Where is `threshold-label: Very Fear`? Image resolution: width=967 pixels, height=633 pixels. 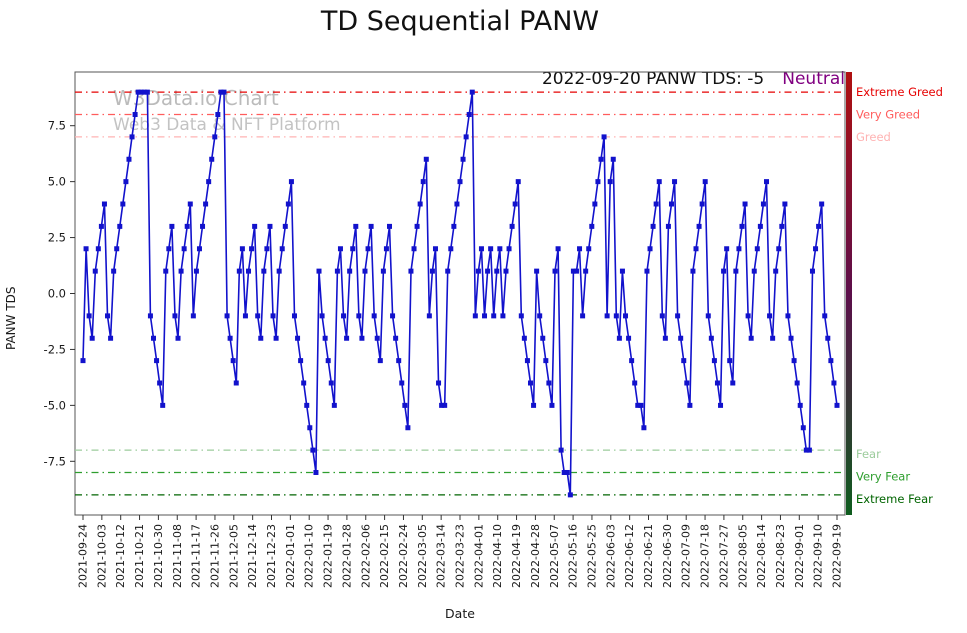
threshold-label: Very Fear is located at coordinates (883, 476).